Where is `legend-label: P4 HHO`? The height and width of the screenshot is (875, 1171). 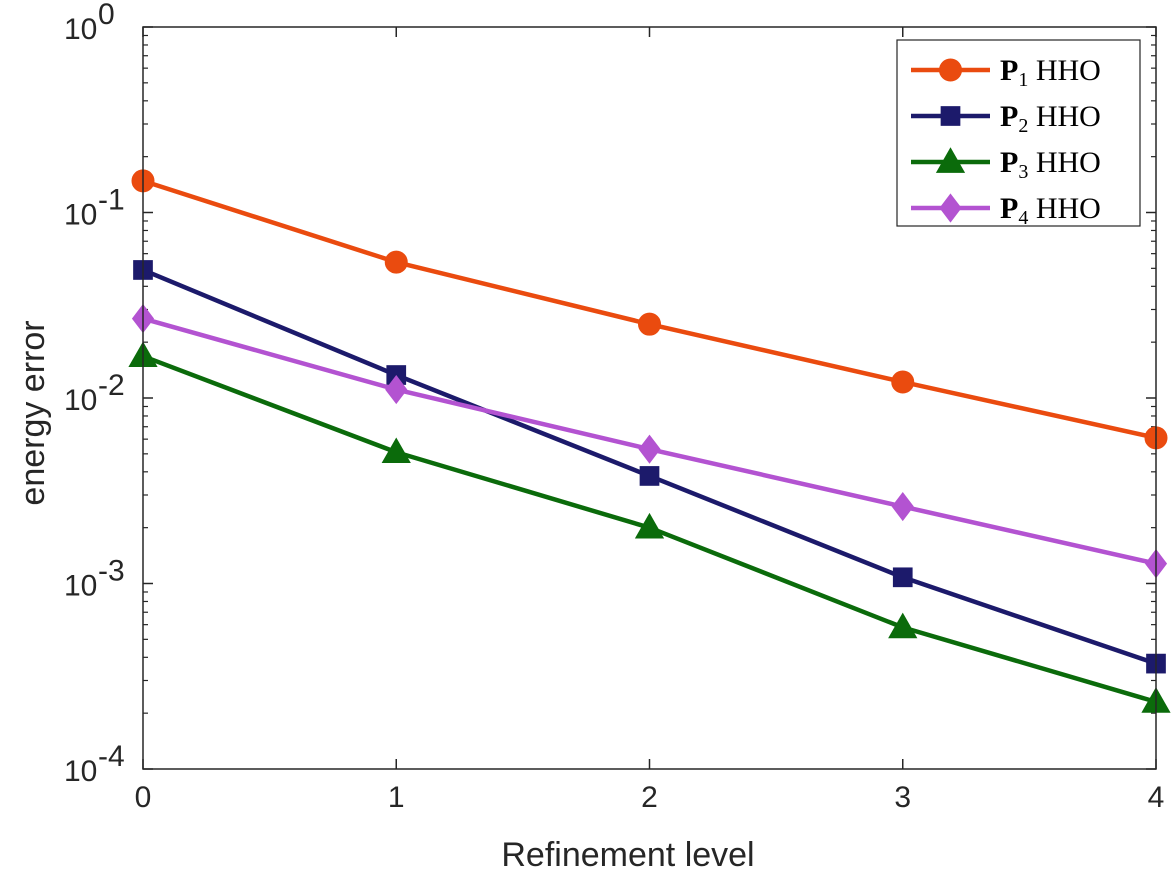 legend-label: P4 HHO is located at coordinates (1050, 210).